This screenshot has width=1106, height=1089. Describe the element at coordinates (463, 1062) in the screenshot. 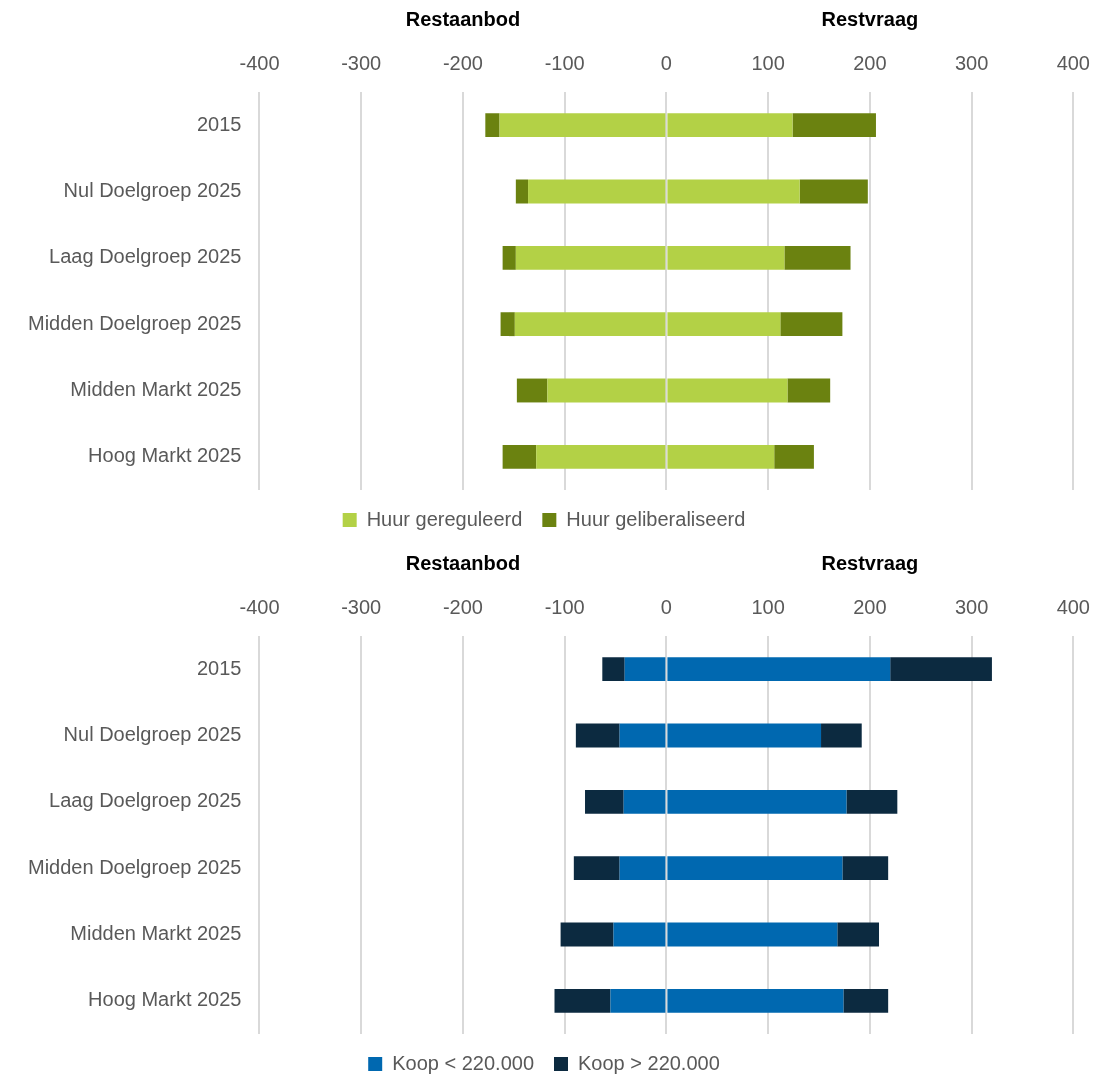

I see `legend-label: Koop < 220.000` at that location.